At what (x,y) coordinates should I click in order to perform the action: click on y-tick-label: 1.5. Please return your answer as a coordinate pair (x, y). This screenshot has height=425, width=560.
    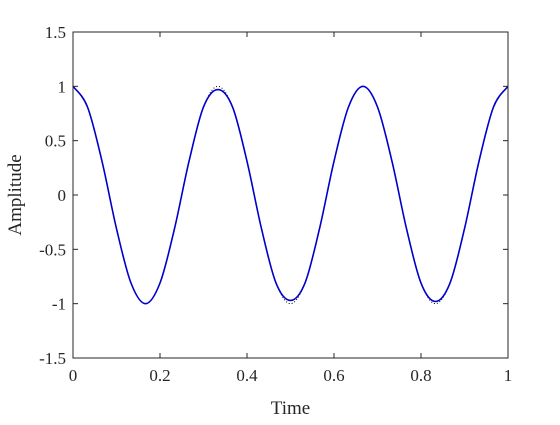
    Looking at the image, I should click on (55, 32).